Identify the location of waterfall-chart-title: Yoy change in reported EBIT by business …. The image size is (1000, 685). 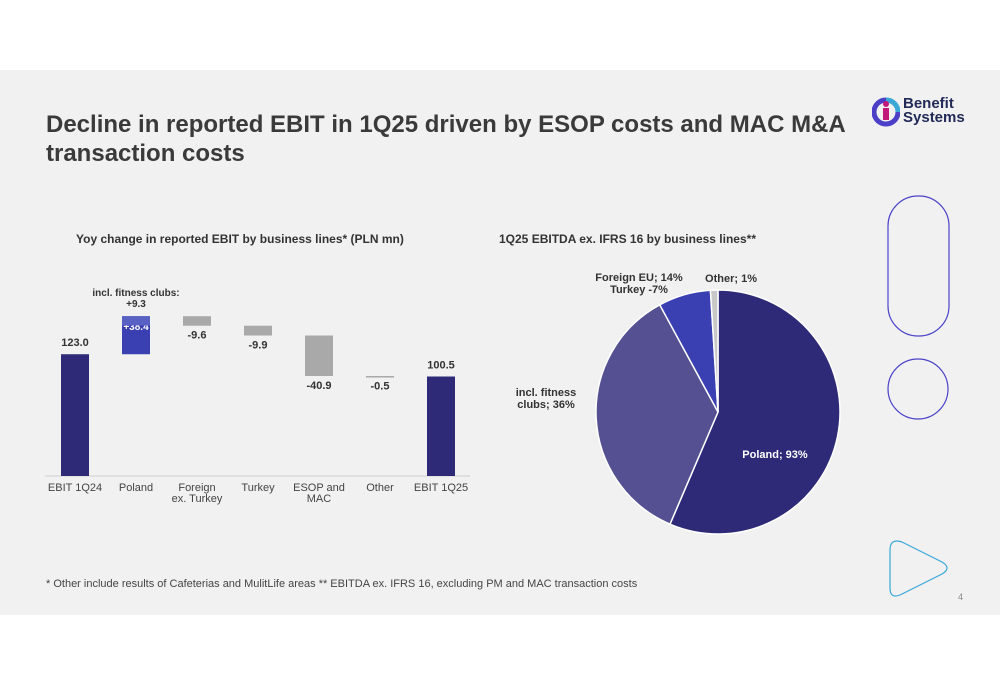
(240, 239).